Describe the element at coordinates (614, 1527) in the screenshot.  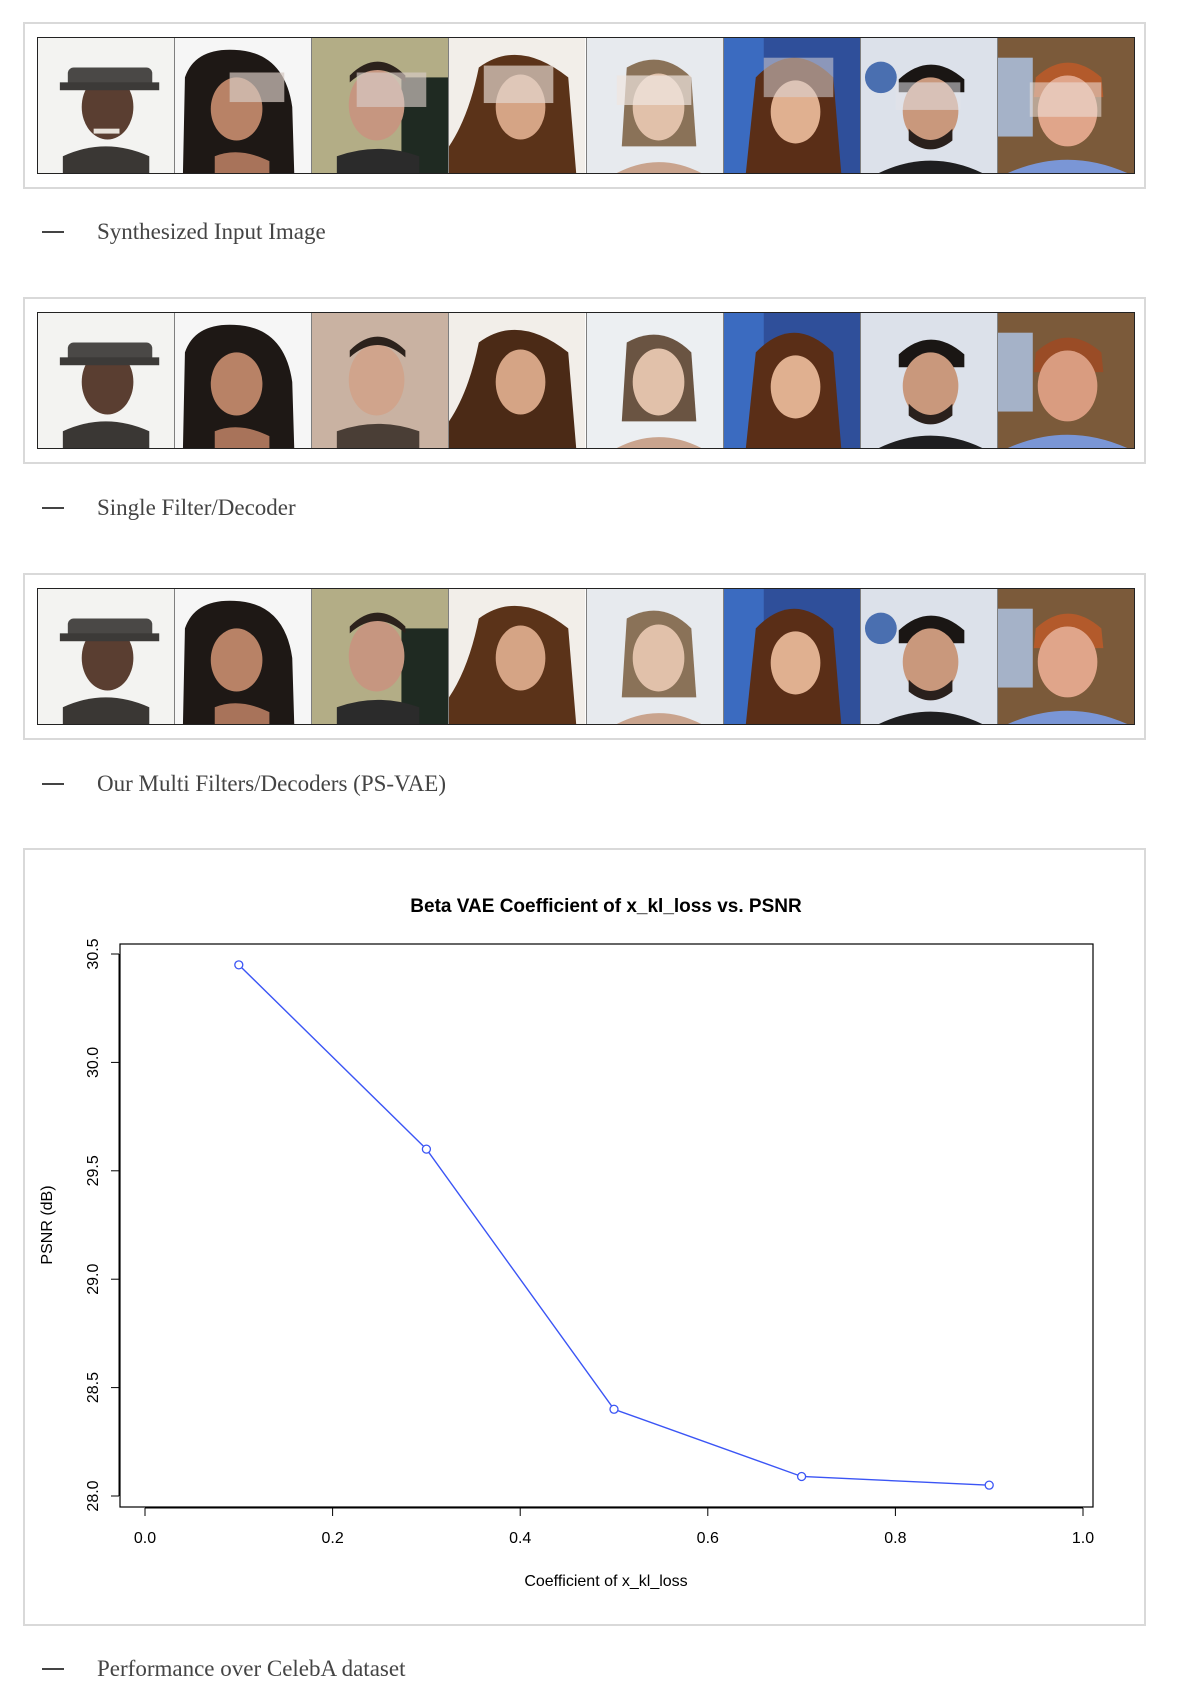
I see `x-axis: 0.0 0.2 0.4 0.6 0.8 1.0` at that location.